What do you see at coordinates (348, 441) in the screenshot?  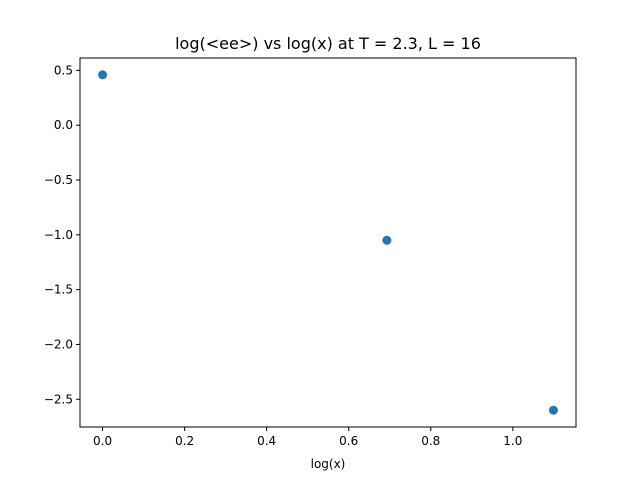 I see `x-tick-label: 0.6` at bounding box center [348, 441].